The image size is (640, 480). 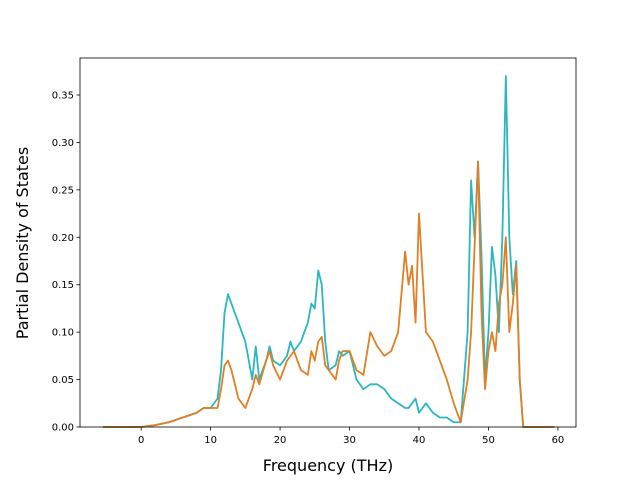 What do you see at coordinates (141, 440) in the screenshot?
I see `x-tick-label: 0` at bounding box center [141, 440].